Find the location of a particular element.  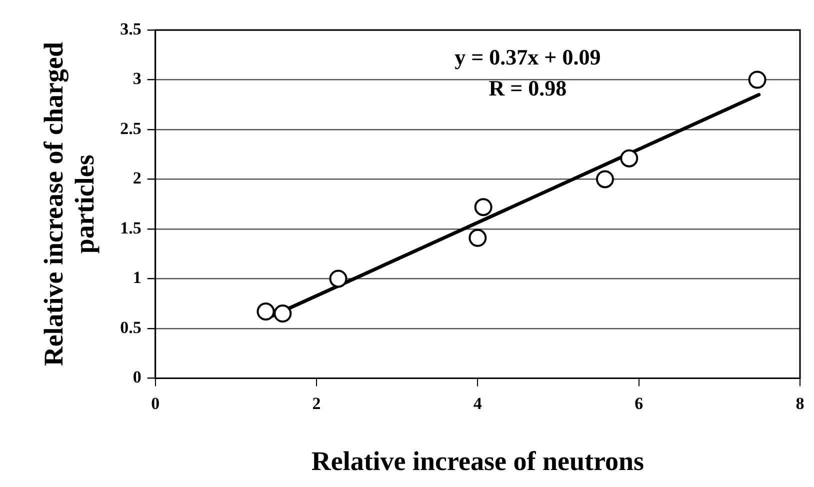

annotation: y = 0.37x + 0.09 is located at coordinates (527, 57).